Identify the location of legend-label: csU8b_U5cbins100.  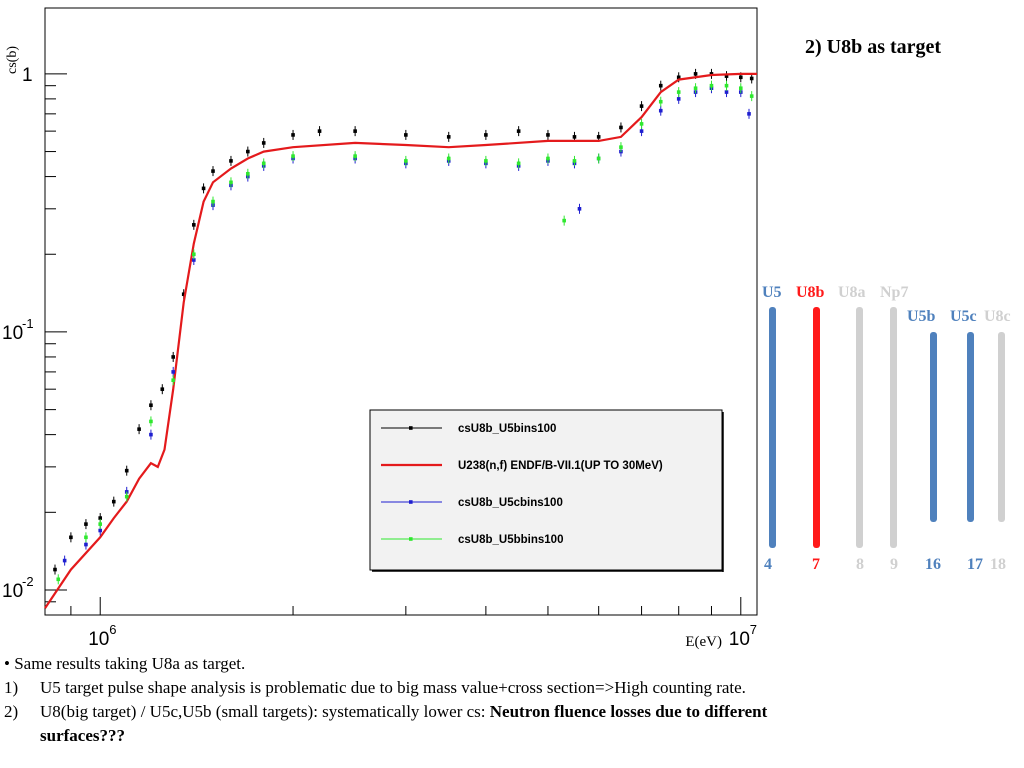
(510, 503).